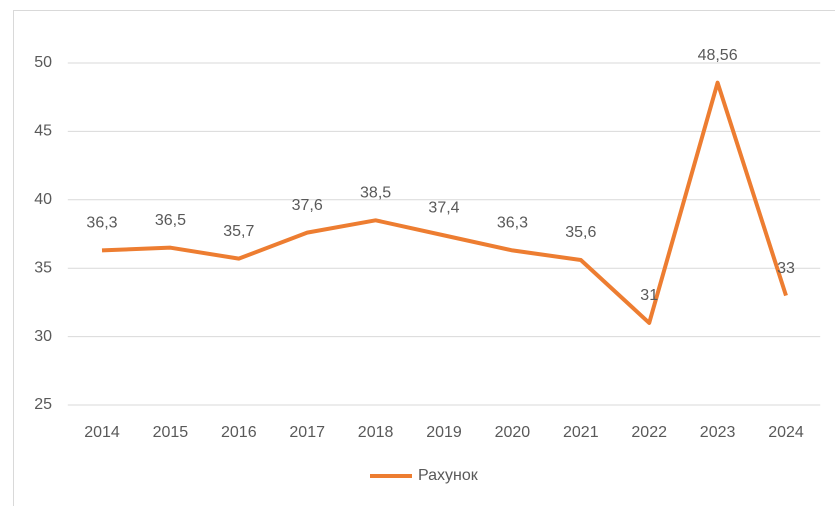 This screenshot has width=835, height=506. I want to click on x-tick-label: 2022, so click(649, 432).